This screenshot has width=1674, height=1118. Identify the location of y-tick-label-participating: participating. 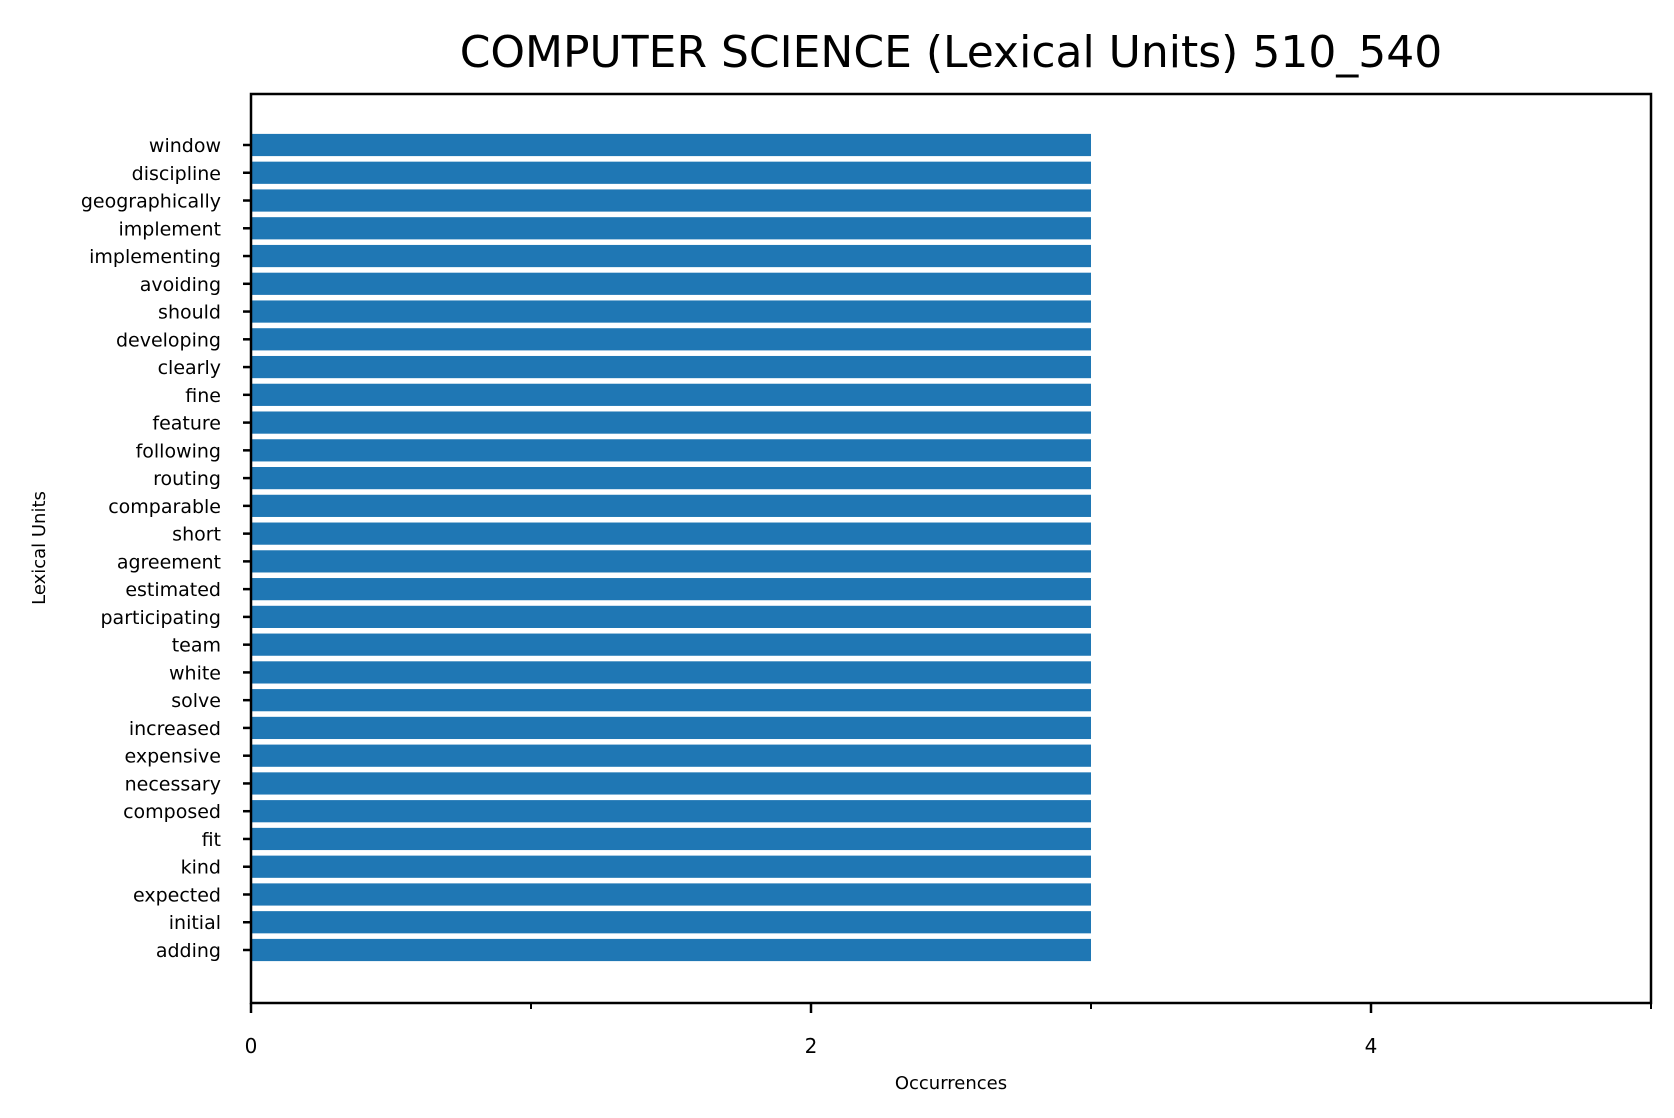
(160, 618).